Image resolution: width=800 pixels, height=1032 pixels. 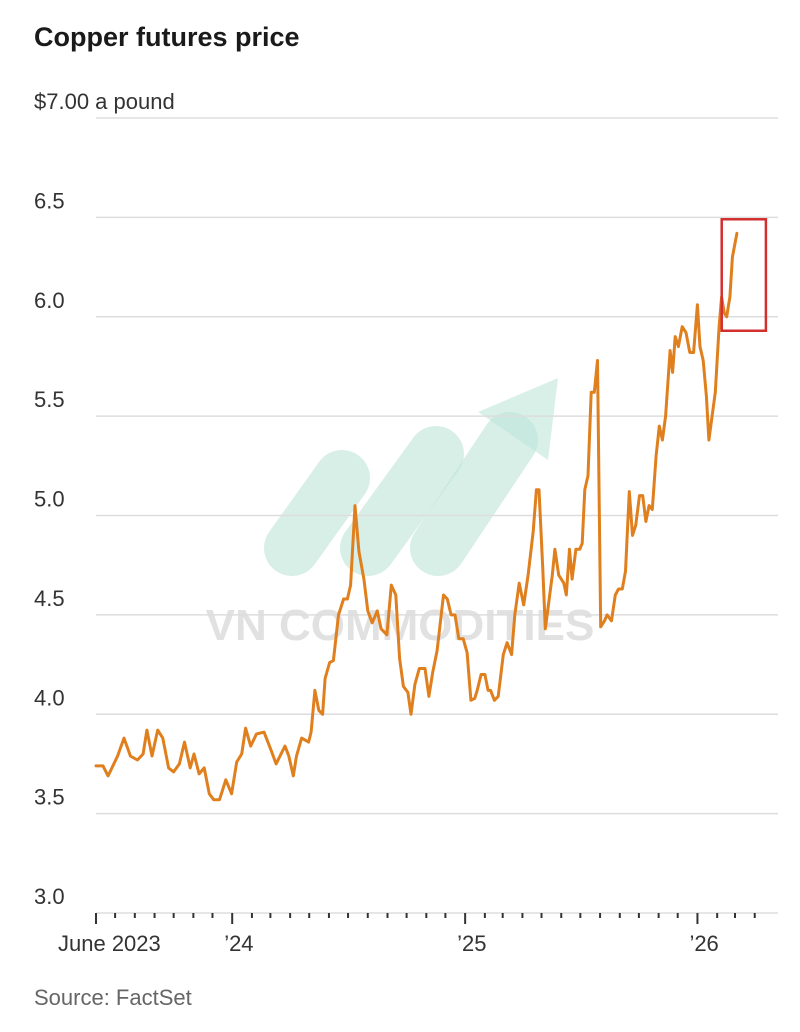 I want to click on x-tick-label: ’24, so click(x=238, y=943).